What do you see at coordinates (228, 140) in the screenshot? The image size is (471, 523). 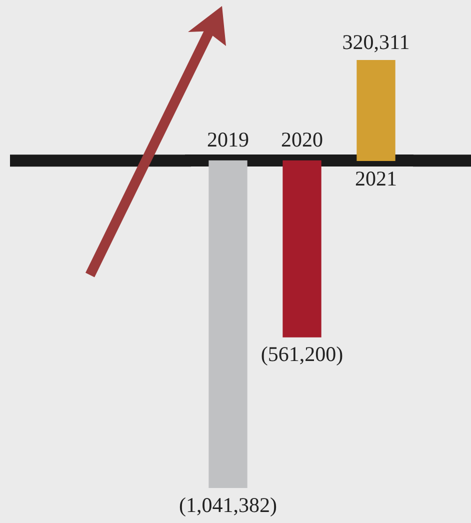 I see `x-tick-label: 2019` at bounding box center [228, 140].